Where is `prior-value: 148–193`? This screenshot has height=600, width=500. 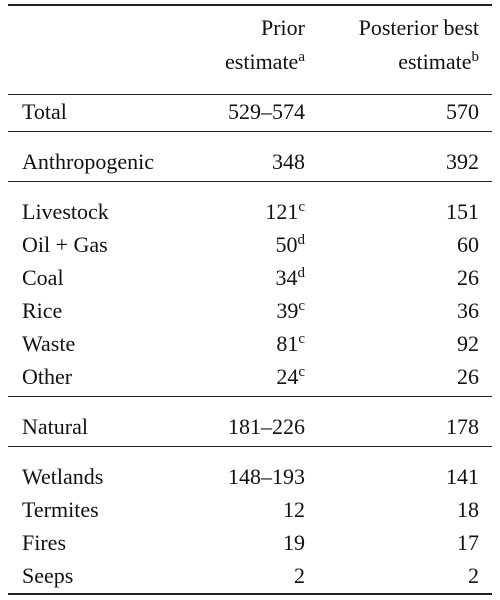
prior-value: 148–193 is located at coordinates (266, 477).